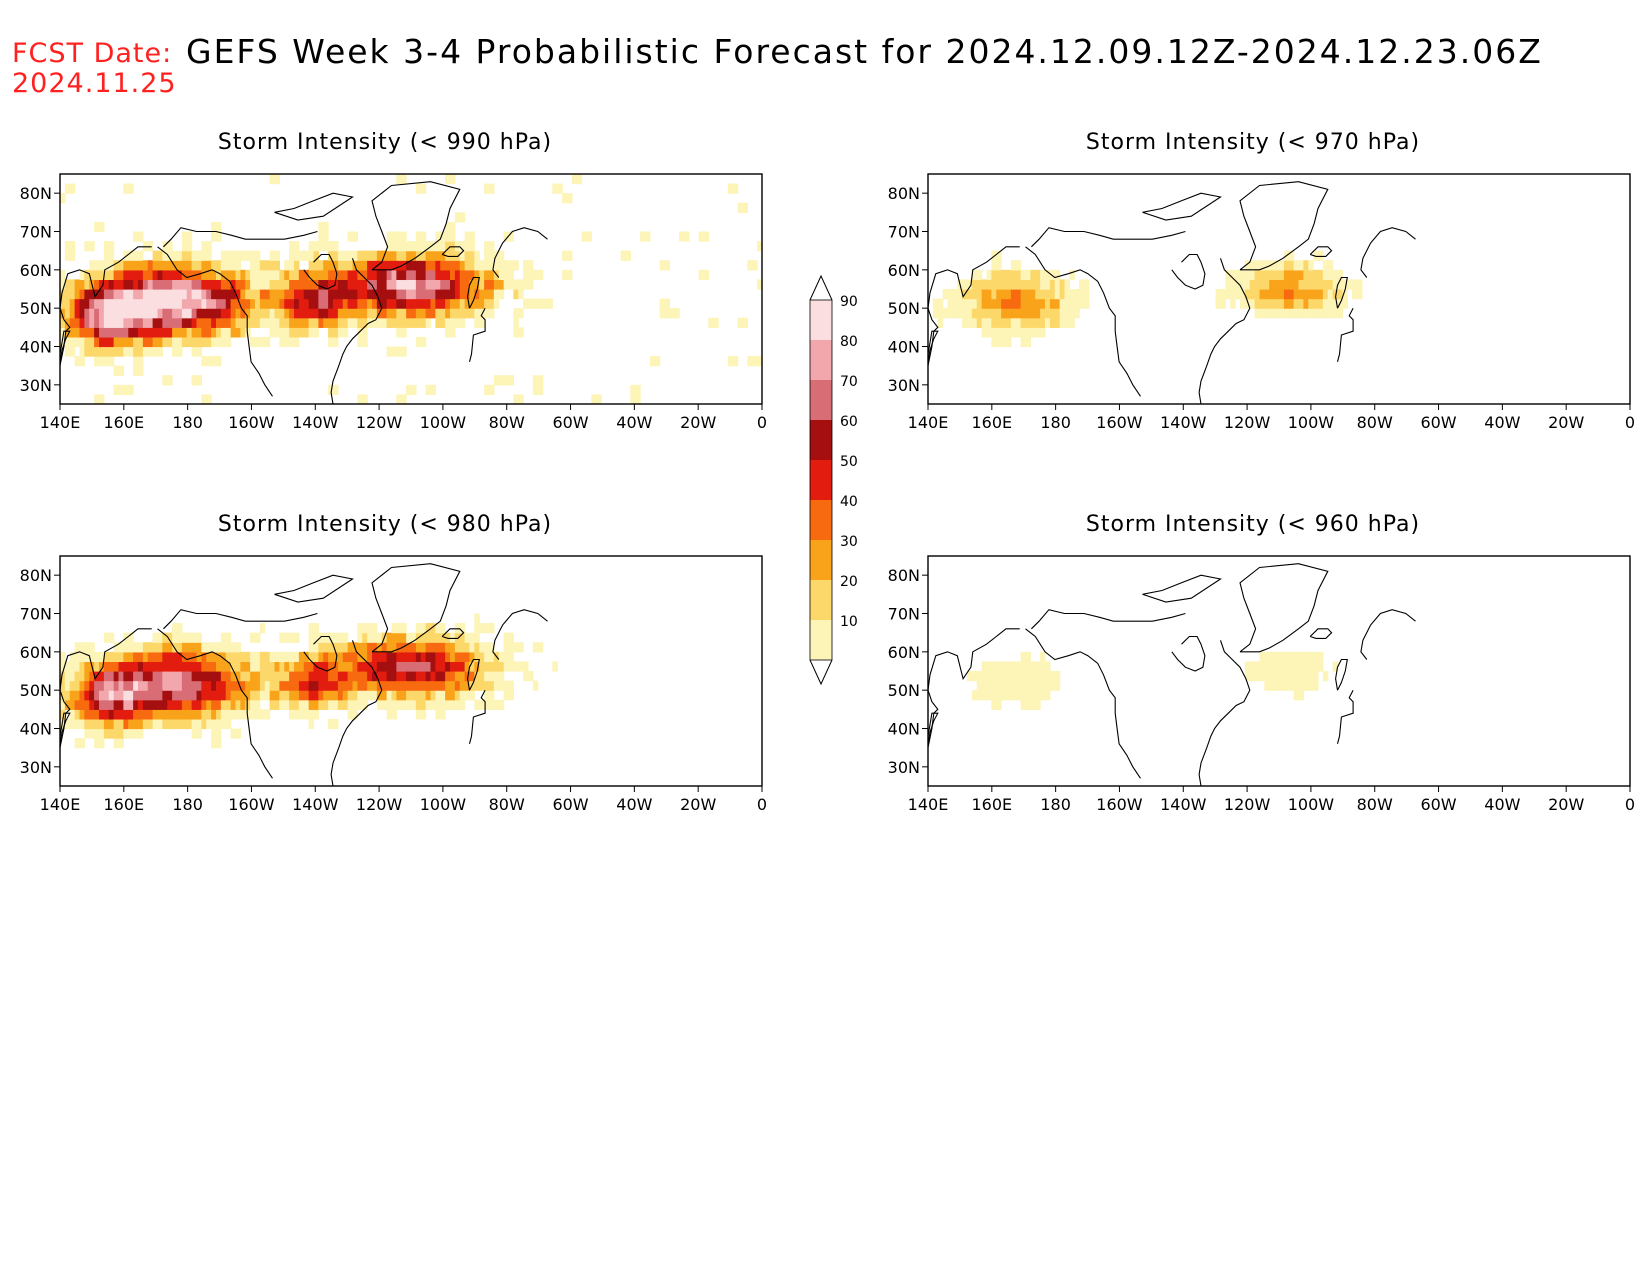  I want to click on y-tick-label: 40N, so click(904, 347).